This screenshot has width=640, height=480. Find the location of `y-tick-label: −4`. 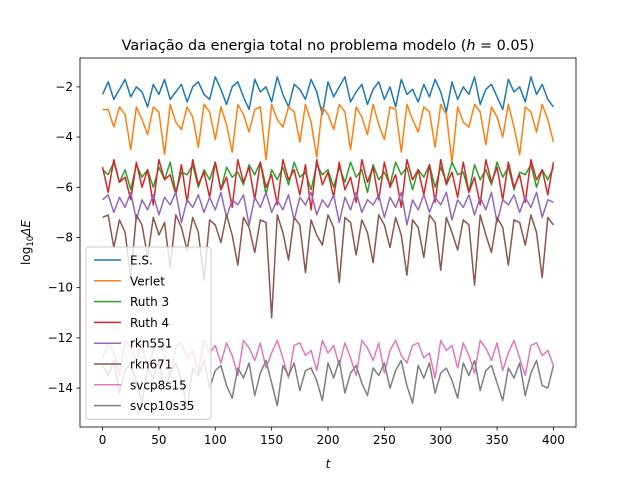

y-tick-label: −4 is located at coordinates (64, 137).